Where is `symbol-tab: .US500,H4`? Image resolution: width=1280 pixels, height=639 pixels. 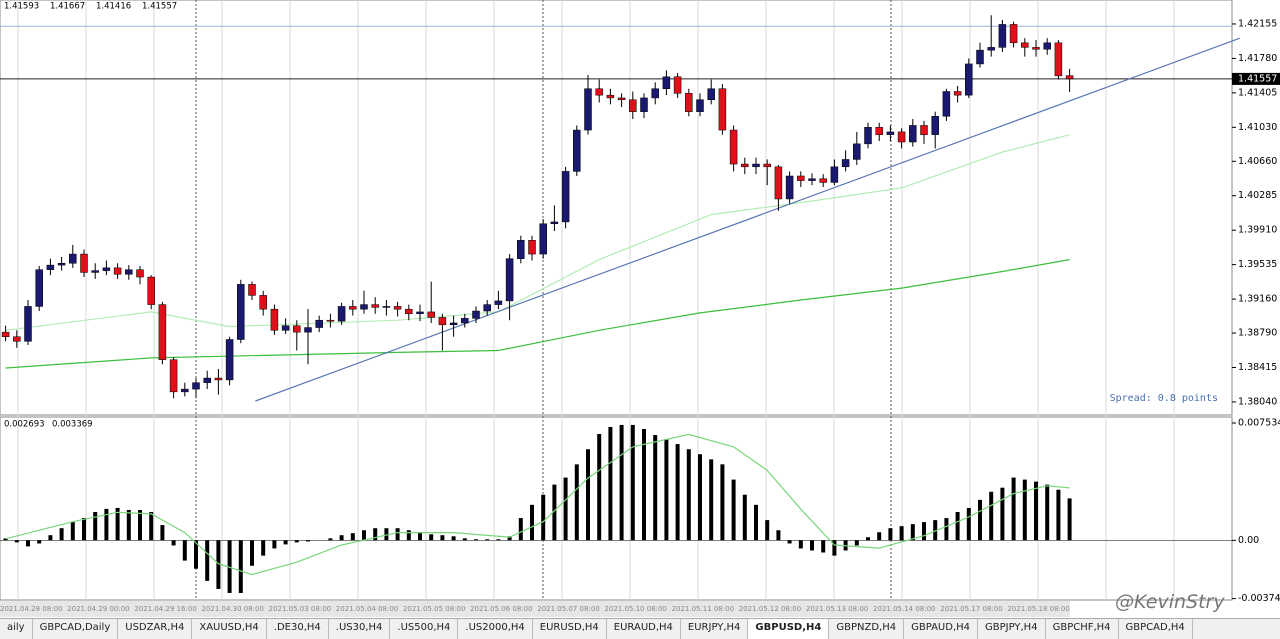
symbol-tab: .US500,H4 is located at coordinates (424, 629).